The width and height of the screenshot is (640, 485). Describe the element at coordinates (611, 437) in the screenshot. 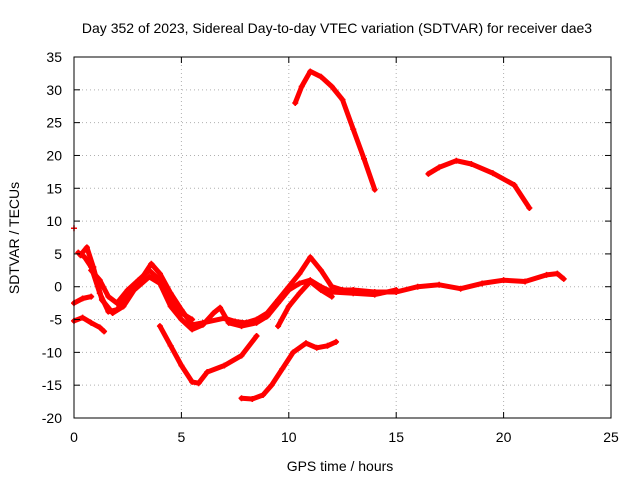

I see `x-tick-label-5: 25` at that location.